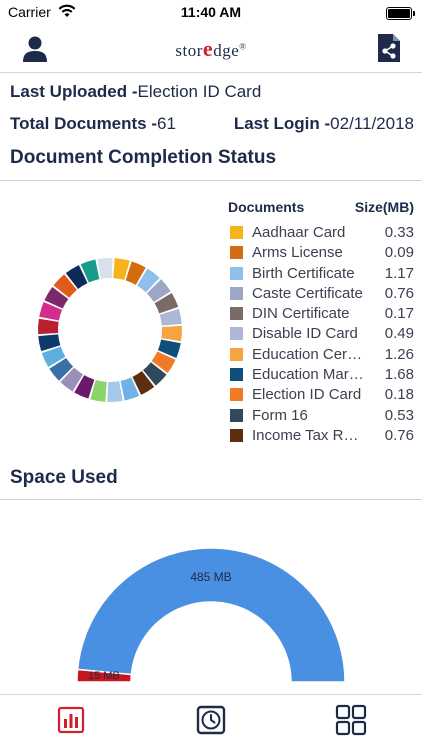 The image size is (422, 751). Describe the element at coordinates (399, 314) in the screenshot. I see `legend-item-size: 0.17` at that location.